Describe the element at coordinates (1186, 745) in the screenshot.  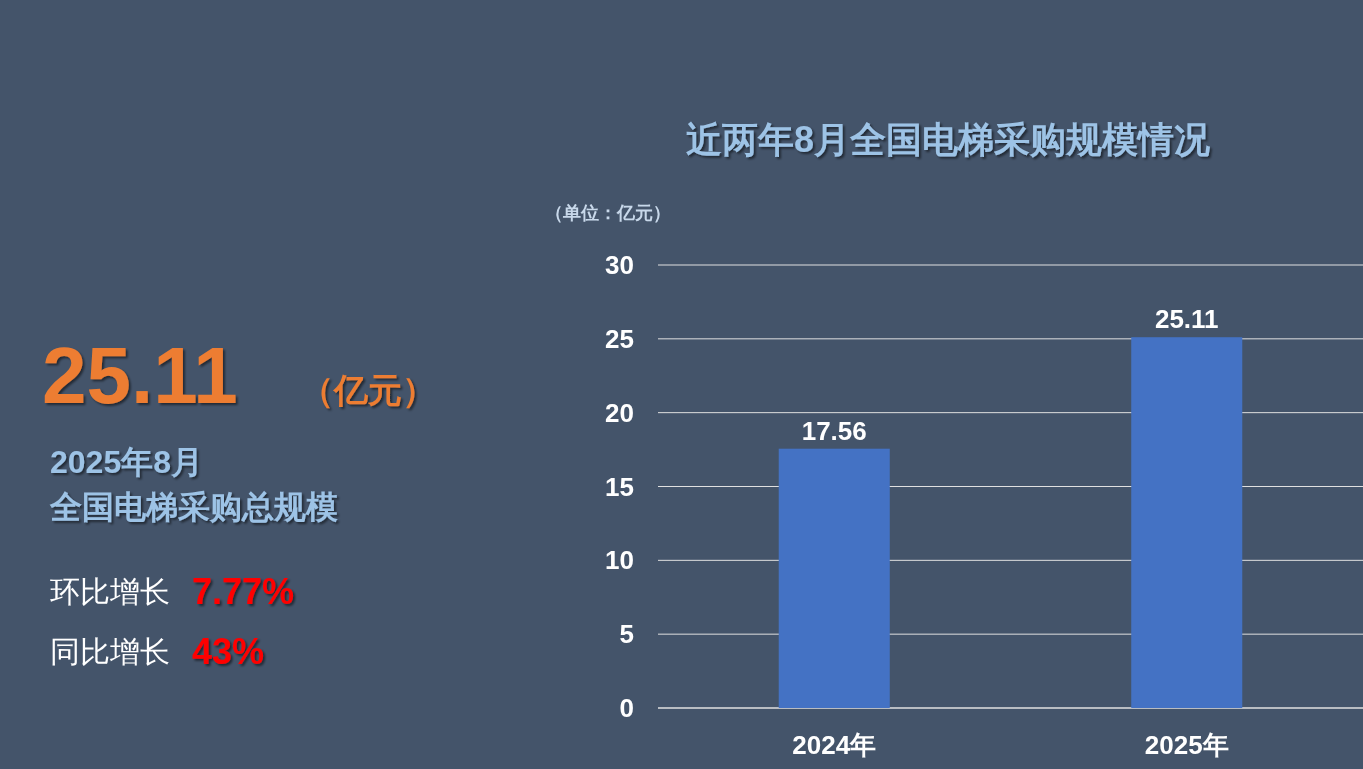
I see `x-tick-label: 2025年` at that location.